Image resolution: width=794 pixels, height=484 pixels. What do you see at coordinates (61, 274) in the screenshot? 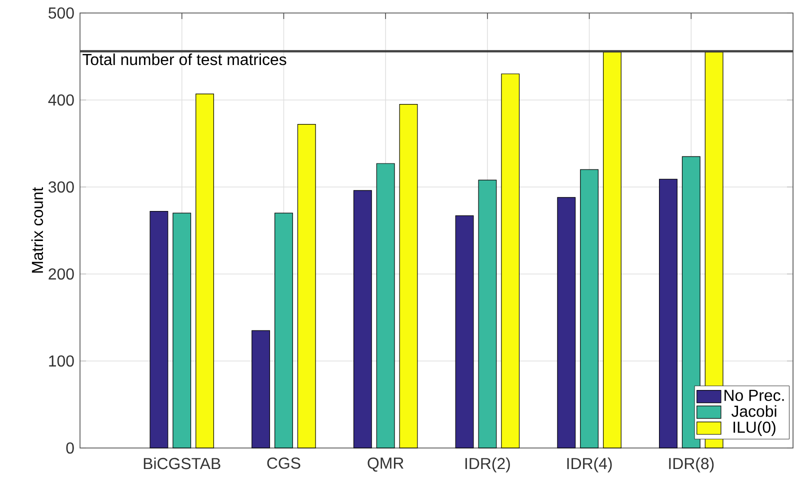
I see `y-tick-label: 200` at bounding box center [61, 274].